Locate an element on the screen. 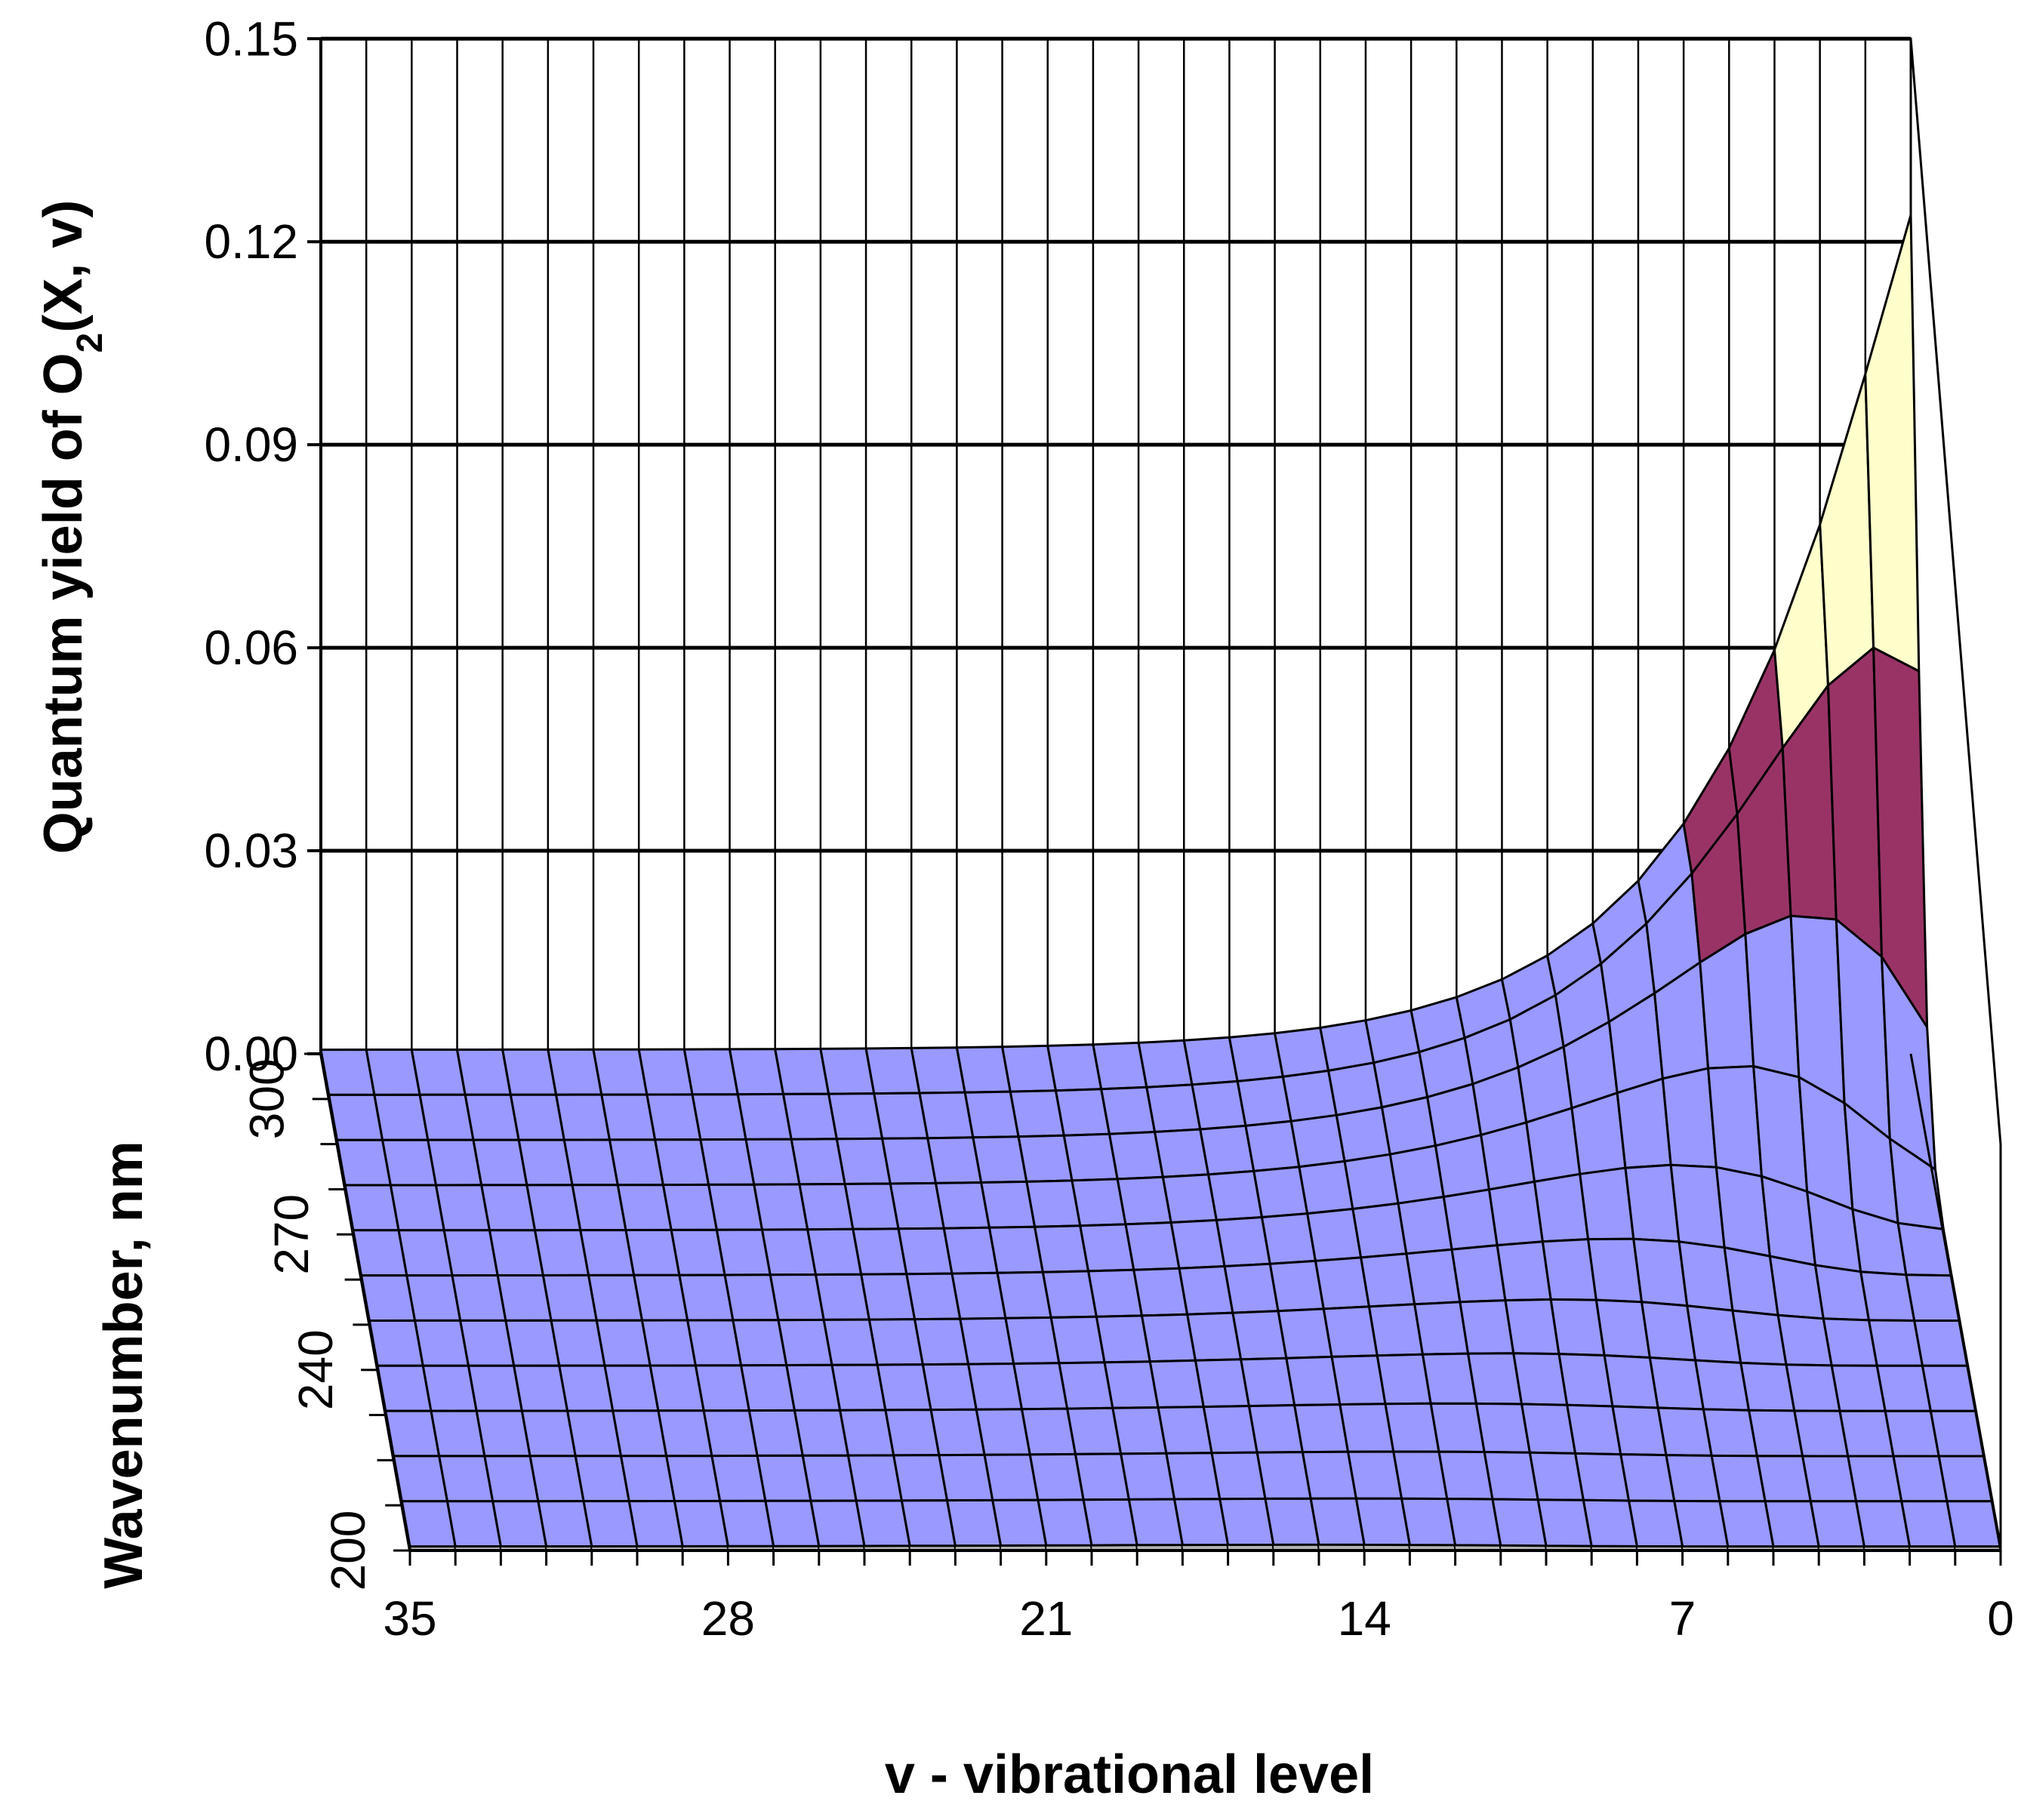 The image size is (2021, 1820). side-frame is located at coordinates (1955, 794).